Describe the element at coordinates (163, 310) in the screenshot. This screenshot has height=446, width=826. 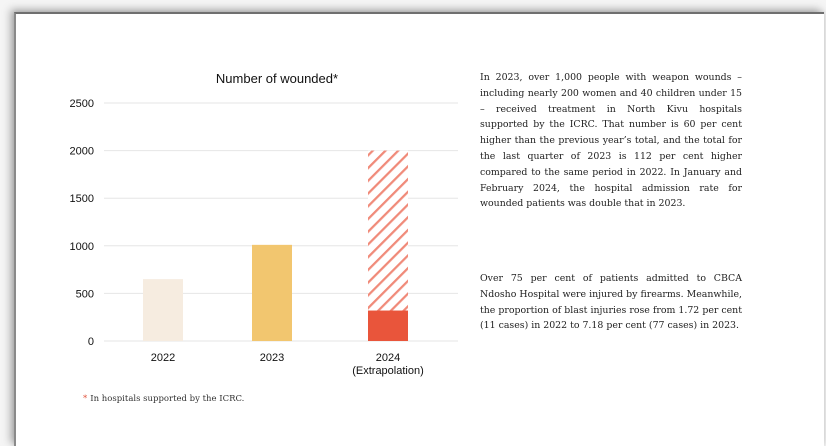
I see `bar-2022` at that location.